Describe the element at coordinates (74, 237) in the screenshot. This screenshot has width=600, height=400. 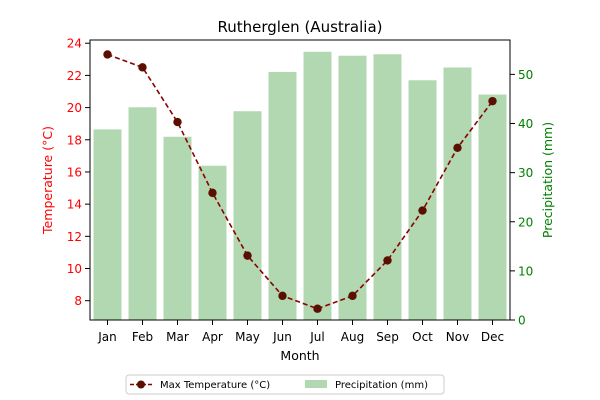
I see `y-left-tick-label: 12` at that location.